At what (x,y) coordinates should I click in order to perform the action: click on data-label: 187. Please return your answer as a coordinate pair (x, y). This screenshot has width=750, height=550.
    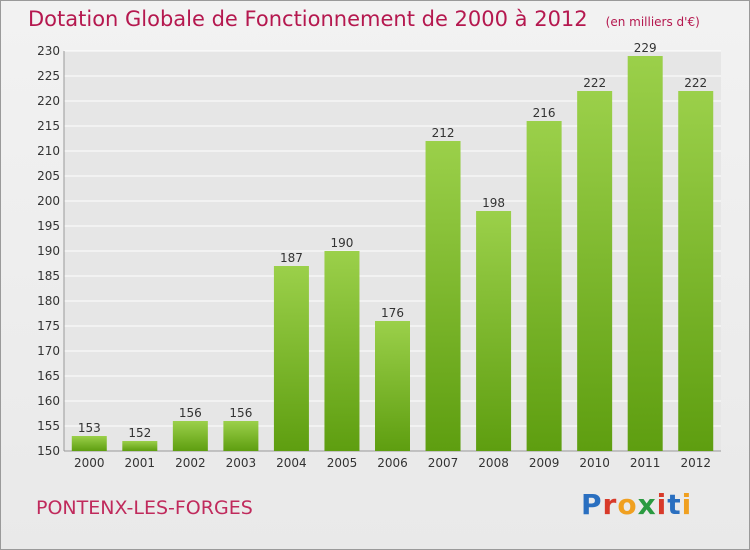
    Looking at the image, I should click on (291, 258).